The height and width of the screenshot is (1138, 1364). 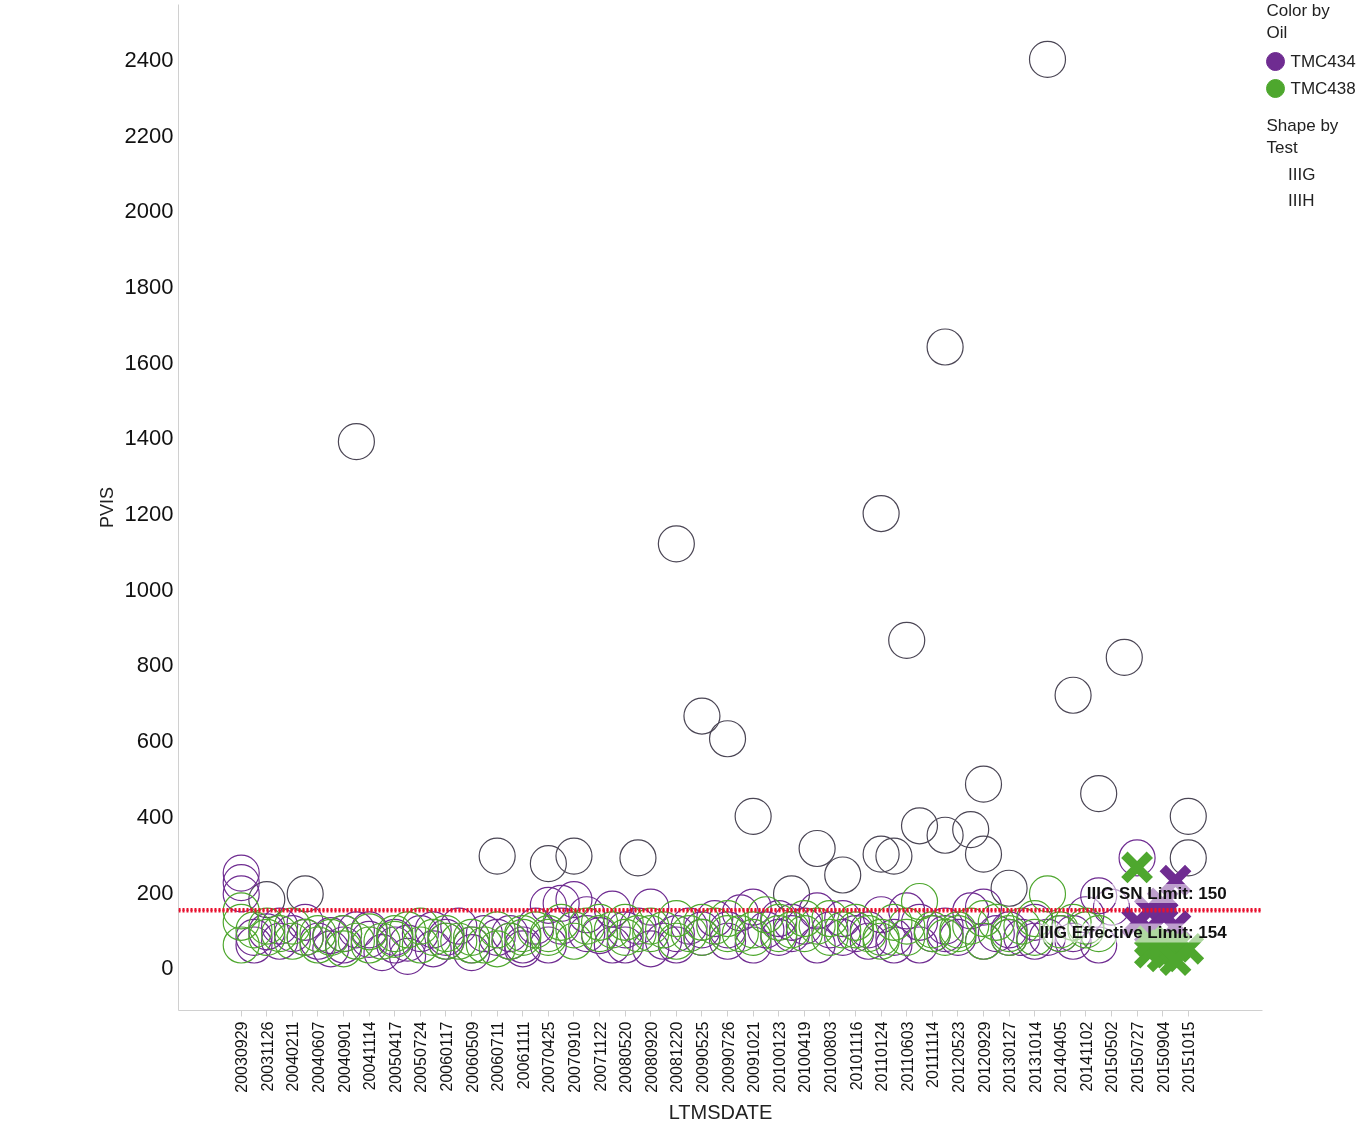 I want to click on x-tick-label: 20131014, so click(x=1035, y=1057).